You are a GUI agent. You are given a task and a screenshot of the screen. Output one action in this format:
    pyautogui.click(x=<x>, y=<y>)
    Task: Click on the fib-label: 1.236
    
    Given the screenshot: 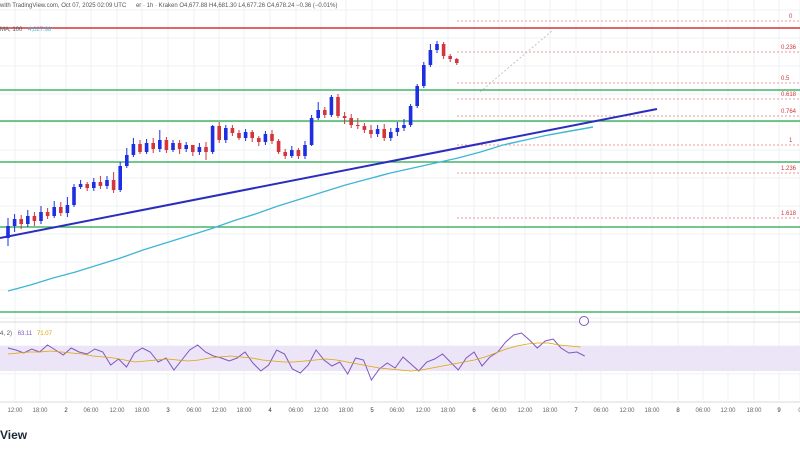 What is the action you would take?
    pyautogui.click(x=789, y=169)
    